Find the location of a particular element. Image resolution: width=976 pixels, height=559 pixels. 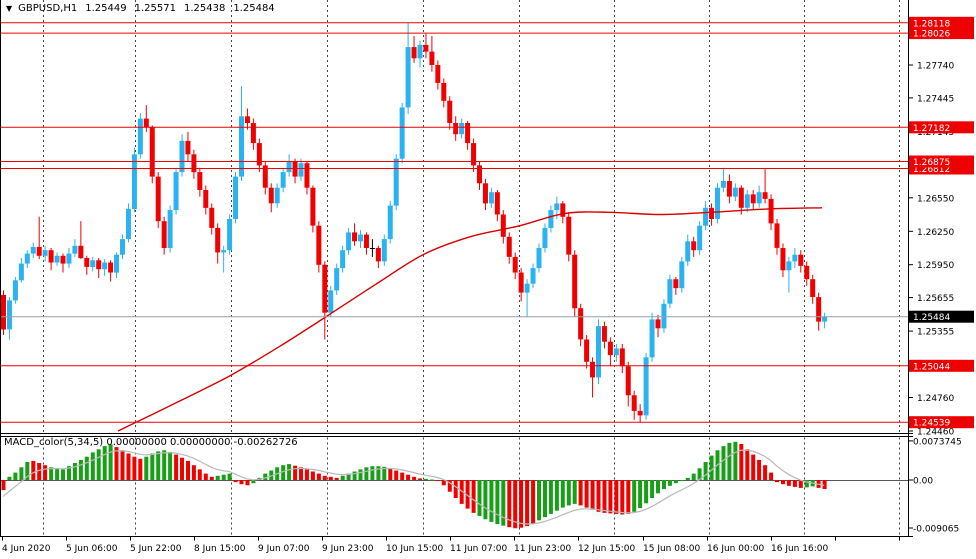

macd-axis-label: 0.0073745 is located at coordinates (937, 442).